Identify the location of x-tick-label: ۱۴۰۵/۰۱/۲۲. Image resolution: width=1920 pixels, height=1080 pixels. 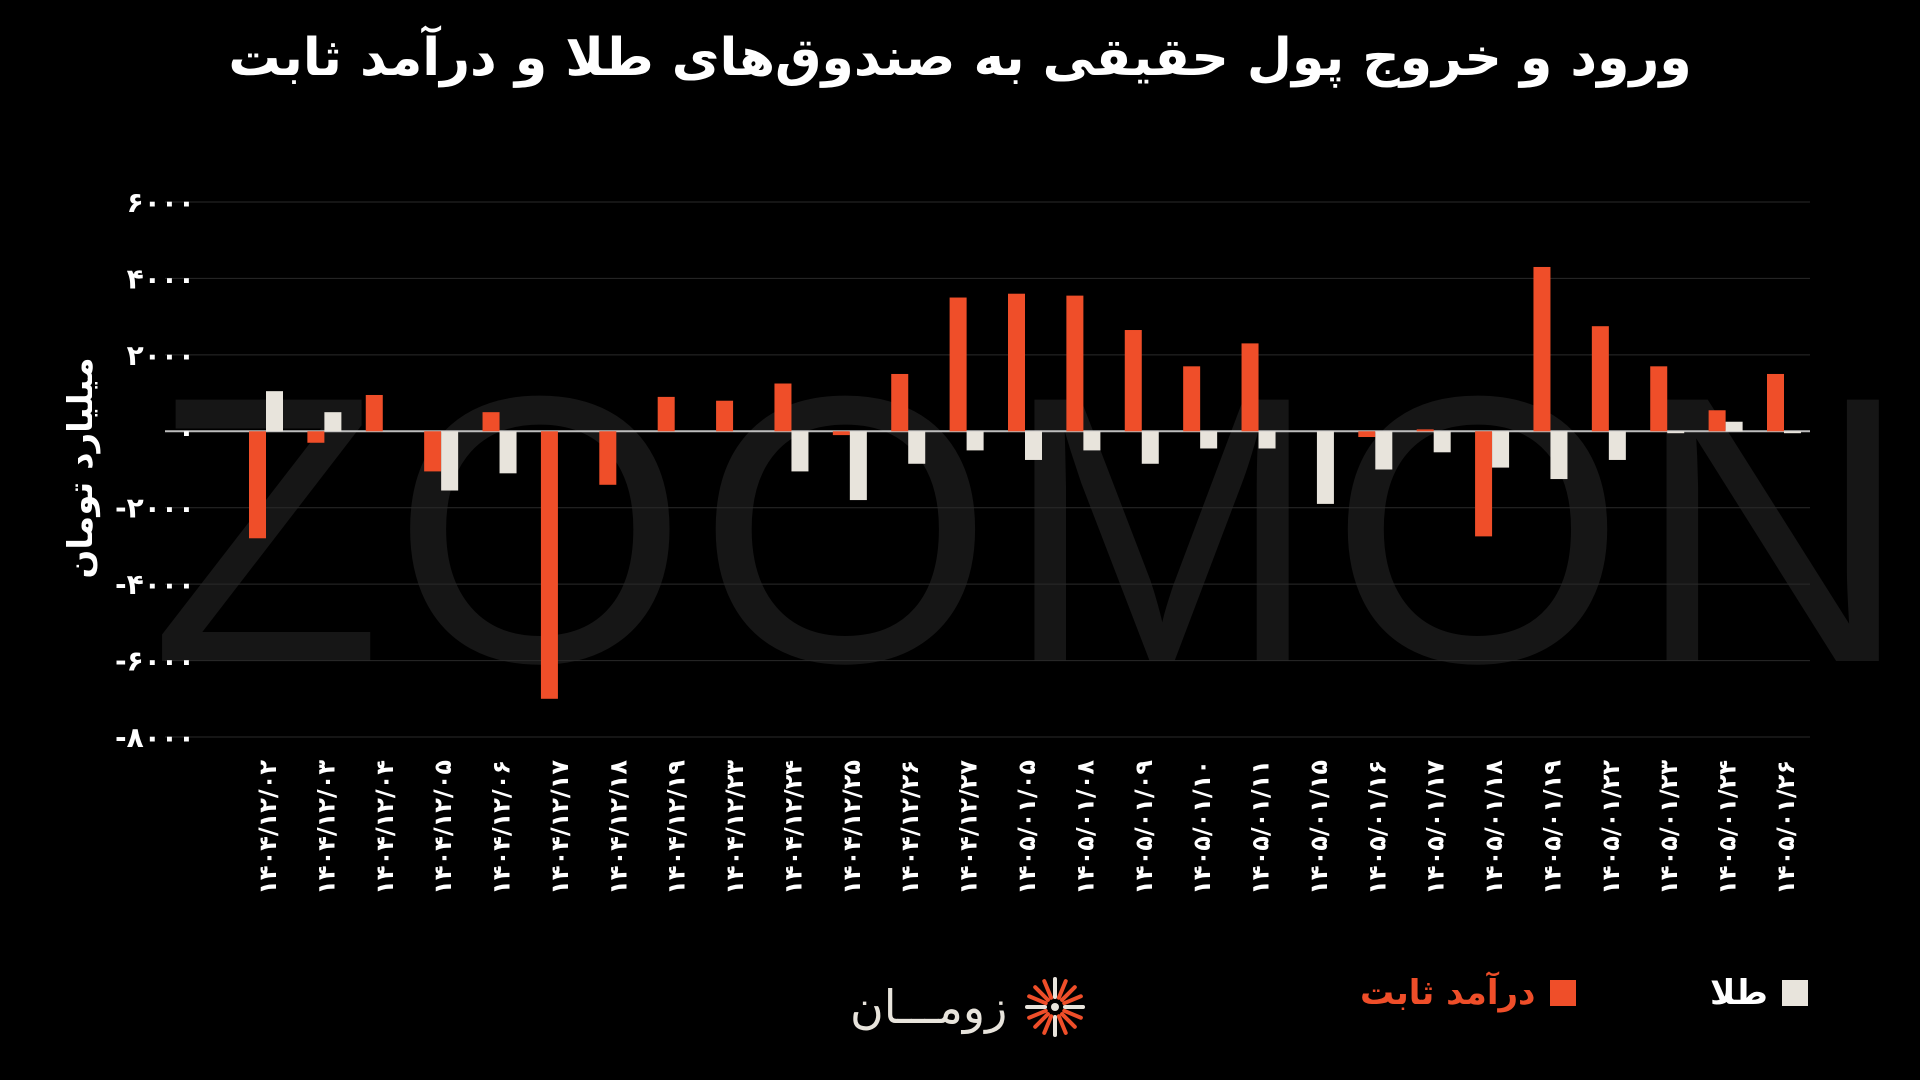
(1611, 827).